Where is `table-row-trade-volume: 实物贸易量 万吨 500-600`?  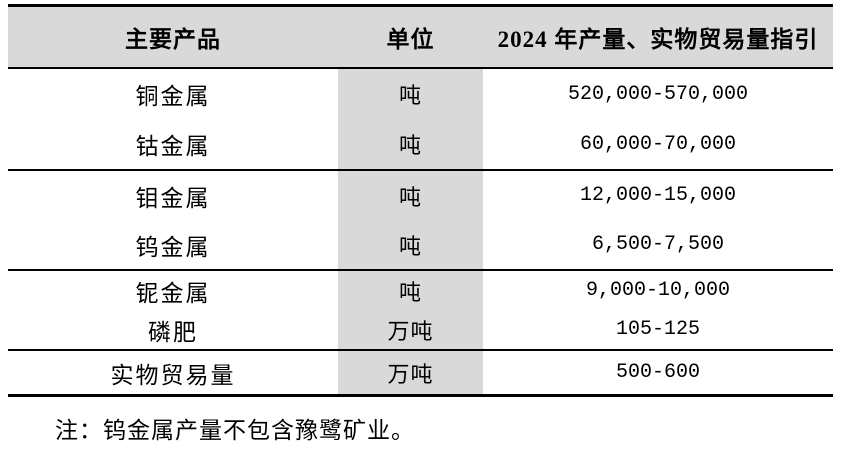
table-row-trade-volume: 实物贸易量 万吨 500-600 is located at coordinates (420, 372).